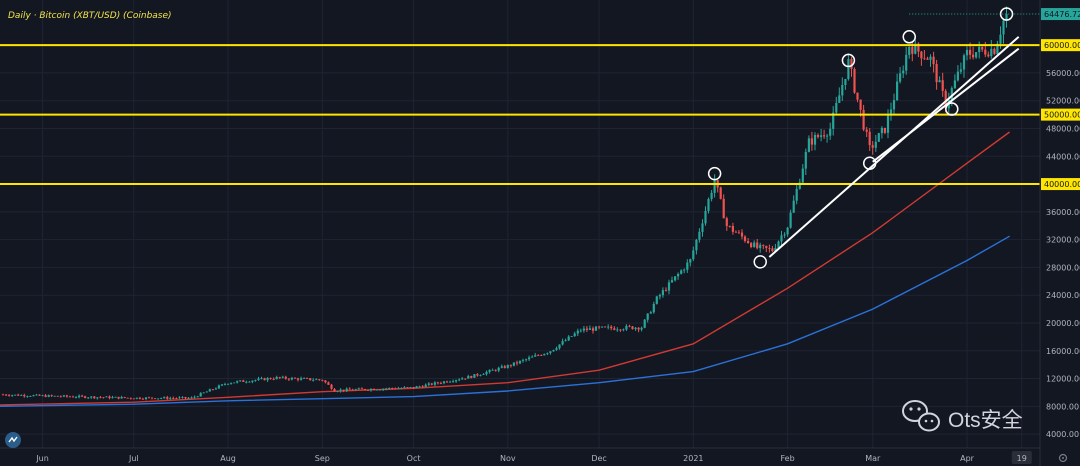 This screenshot has width=1080, height=466. What do you see at coordinates (894, 147) in the screenshot?
I see `trendlines` at bounding box center [894, 147].